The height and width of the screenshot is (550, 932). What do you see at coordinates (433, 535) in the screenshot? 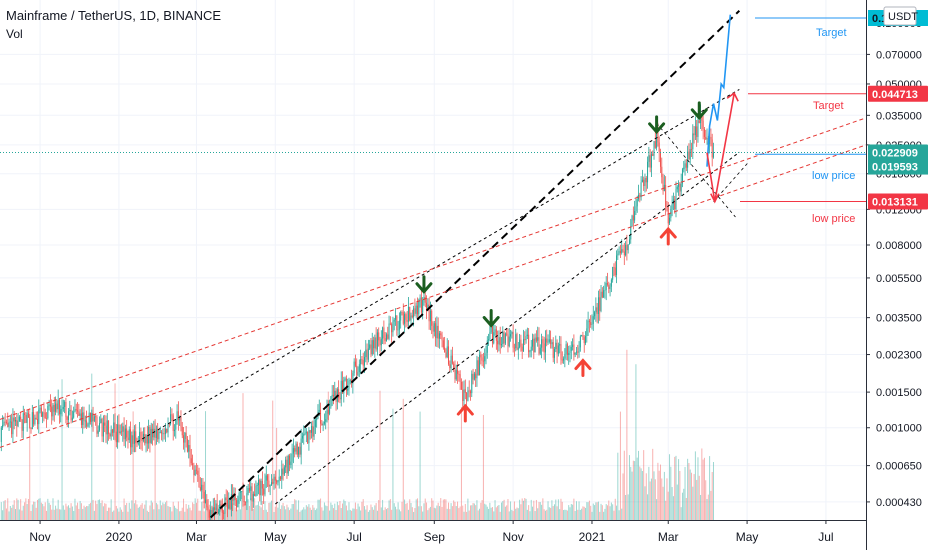
I see `time-axis: Nov 2020 Mar May Jul Sep Nov 2021 Mar May Jul` at bounding box center [433, 535].